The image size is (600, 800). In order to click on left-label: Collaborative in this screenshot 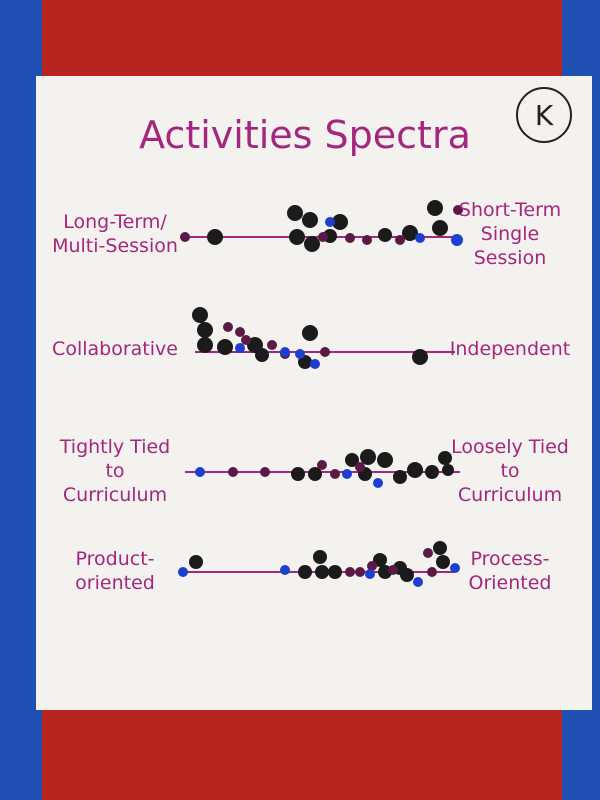, I will do `click(115, 349)`.